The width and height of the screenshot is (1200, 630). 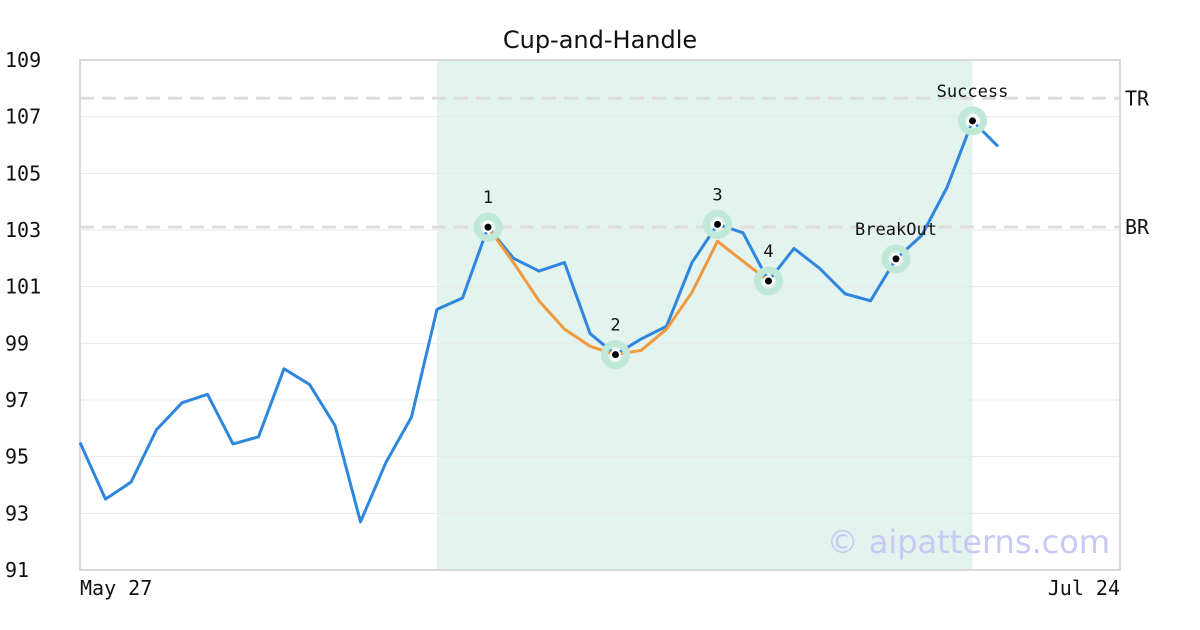 What do you see at coordinates (116, 588) in the screenshot?
I see `x-tick-label-start: May 27` at bounding box center [116, 588].